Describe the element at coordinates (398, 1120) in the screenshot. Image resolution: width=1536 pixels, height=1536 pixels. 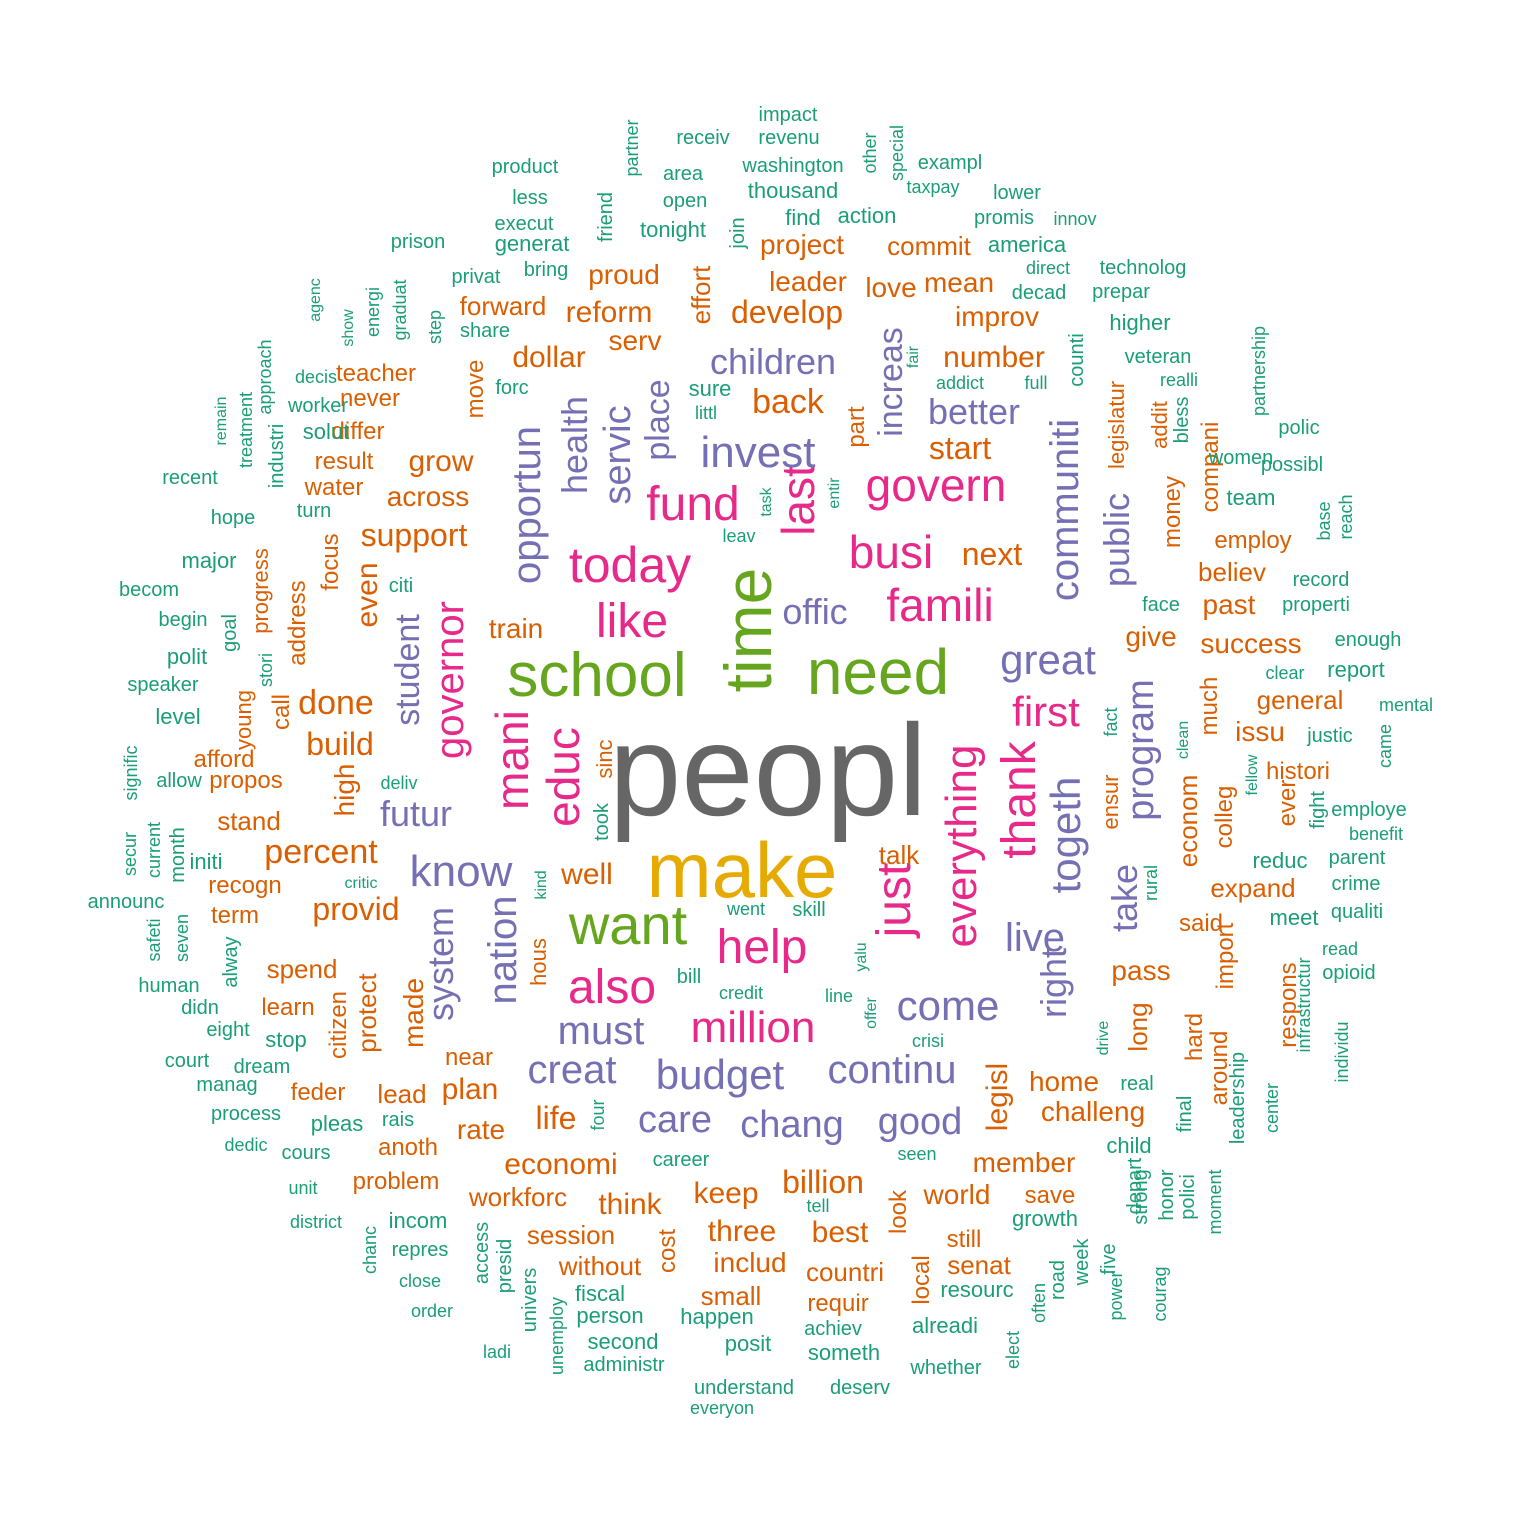
I see `word-rais: rais` at that location.